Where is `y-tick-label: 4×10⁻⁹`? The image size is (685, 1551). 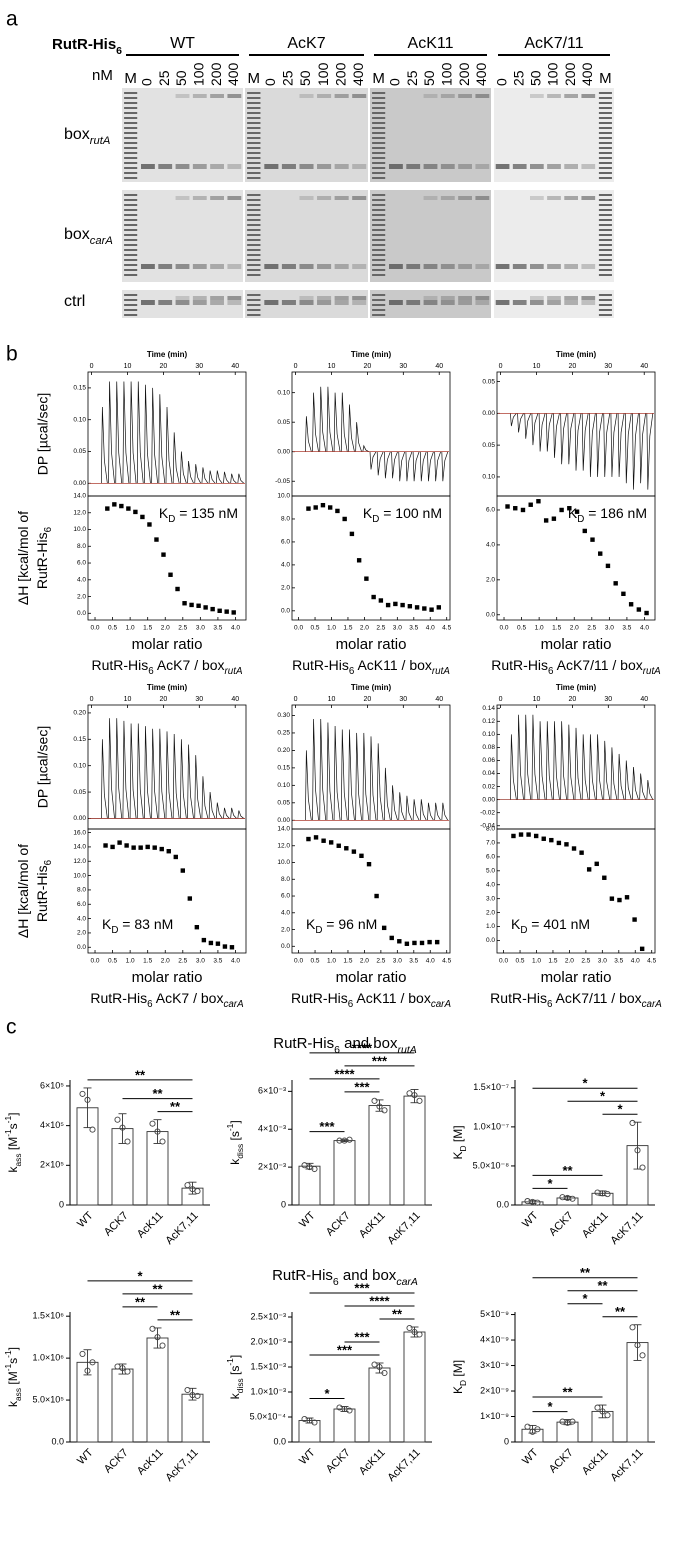
y-tick-label: 4×10⁻⁹ is located at coordinates (494, 1339).